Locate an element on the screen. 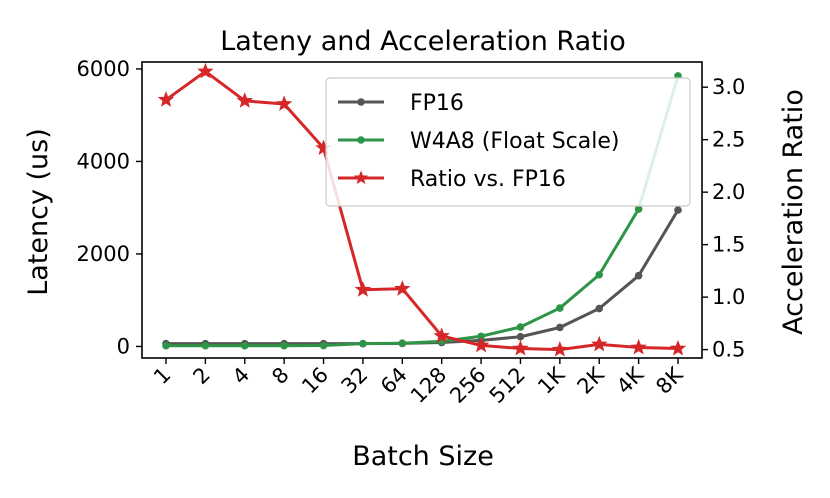 The height and width of the screenshot is (498, 830). y-right-tick-label: 2.5 is located at coordinates (728, 140).